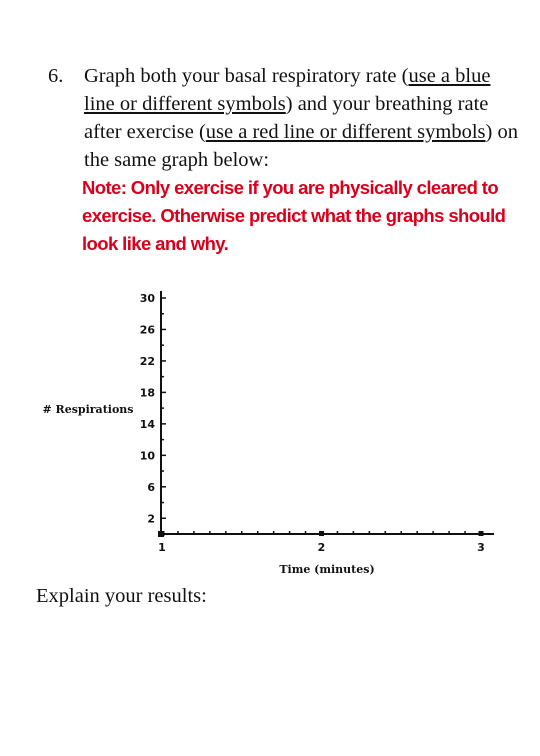 Image resolution: width=540 pixels, height=756 pixels. What do you see at coordinates (56, 76) in the screenshot?
I see `question-number: 6.` at bounding box center [56, 76].